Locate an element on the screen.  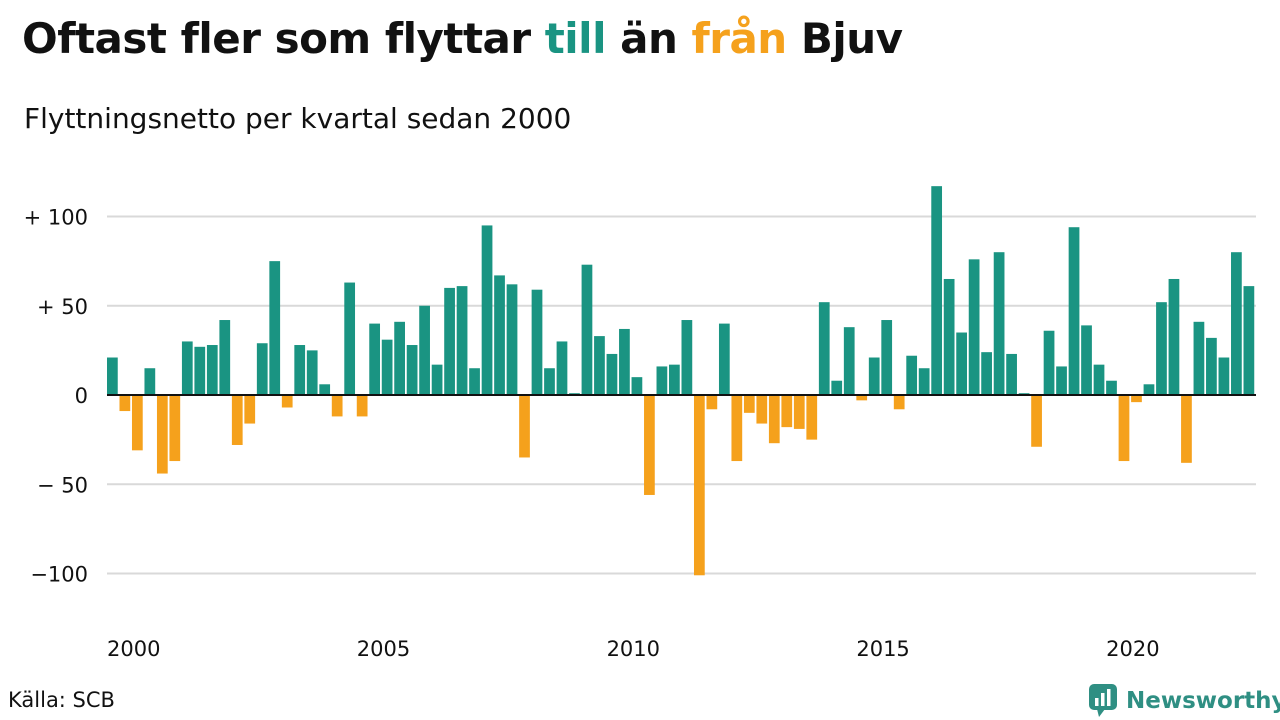
x-tick-label: 2005 is located at coordinates (383, 649).